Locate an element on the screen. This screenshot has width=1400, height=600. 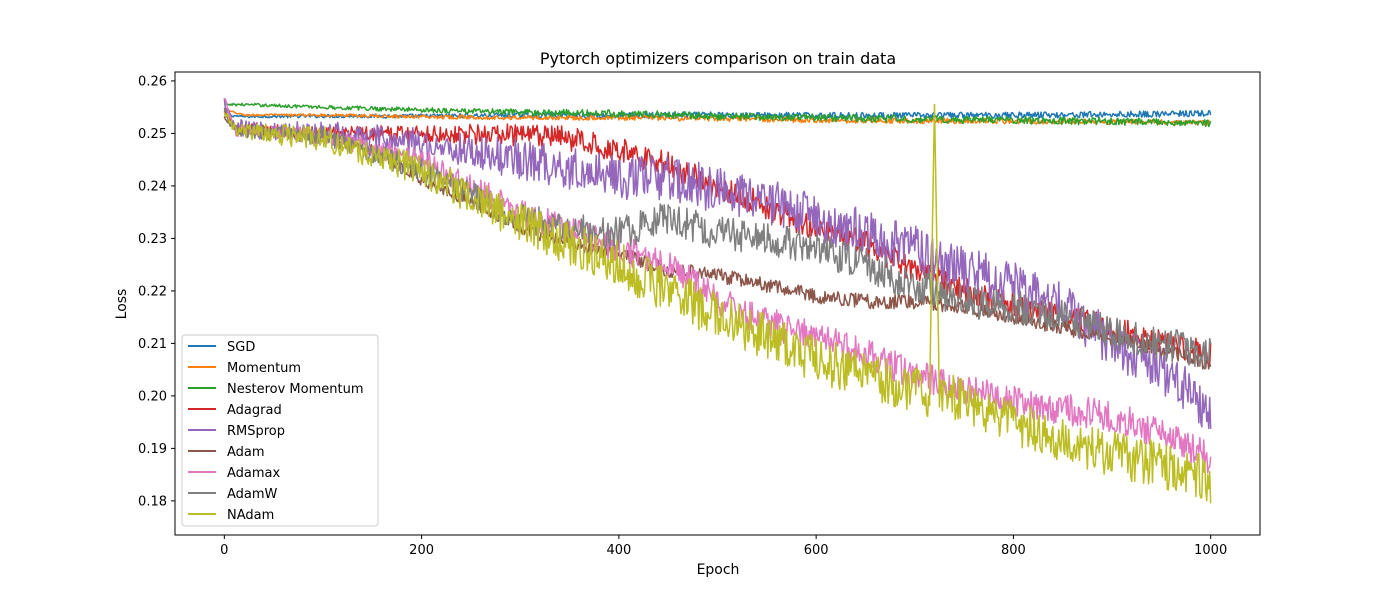
legend-label: SGD is located at coordinates (241, 347).